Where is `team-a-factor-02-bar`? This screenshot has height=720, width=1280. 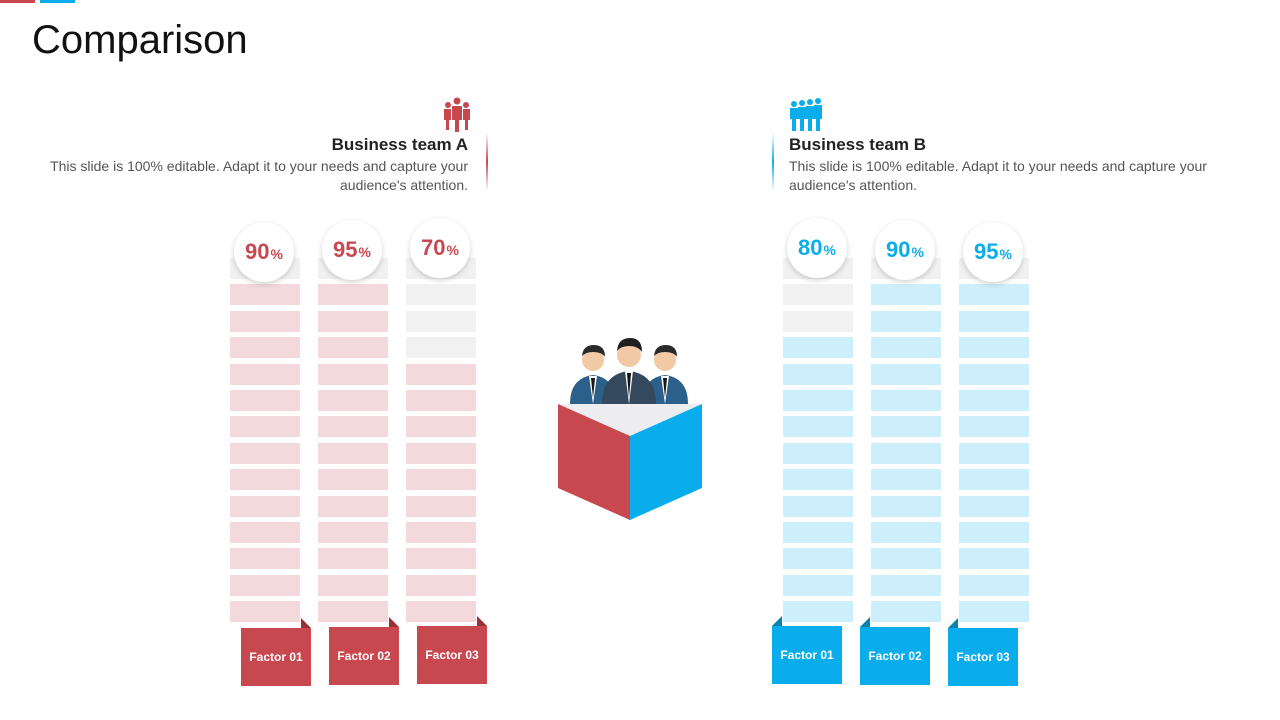 team-a-factor-02-bar is located at coordinates (353, 443).